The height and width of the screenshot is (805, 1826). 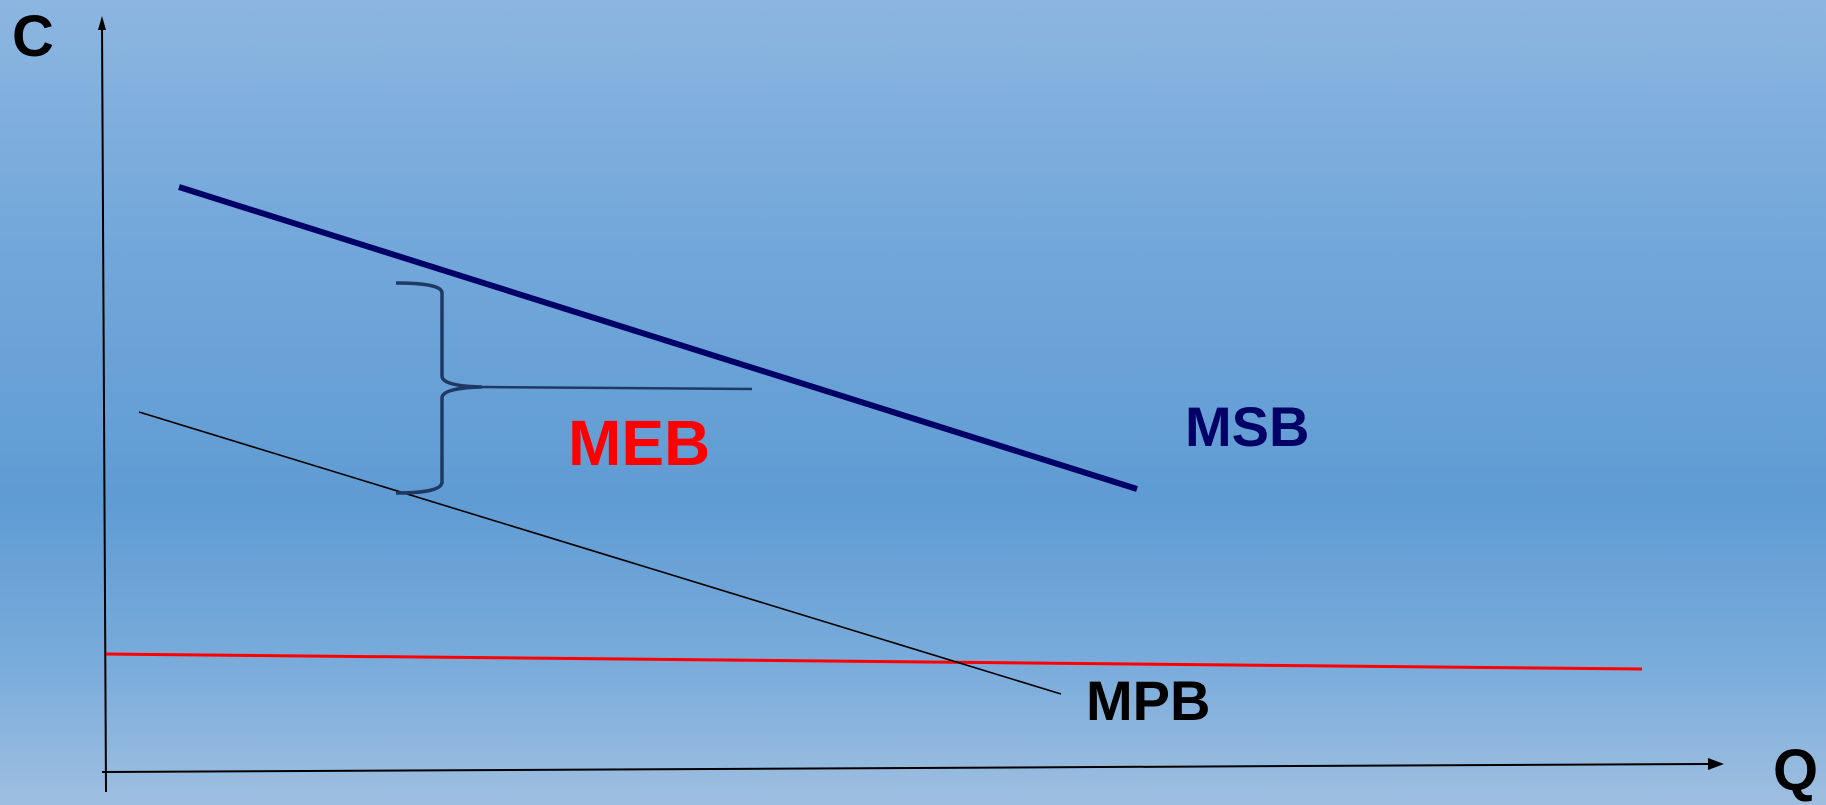 I want to click on y-axis-arrowhead, so click(x=102, y=23).